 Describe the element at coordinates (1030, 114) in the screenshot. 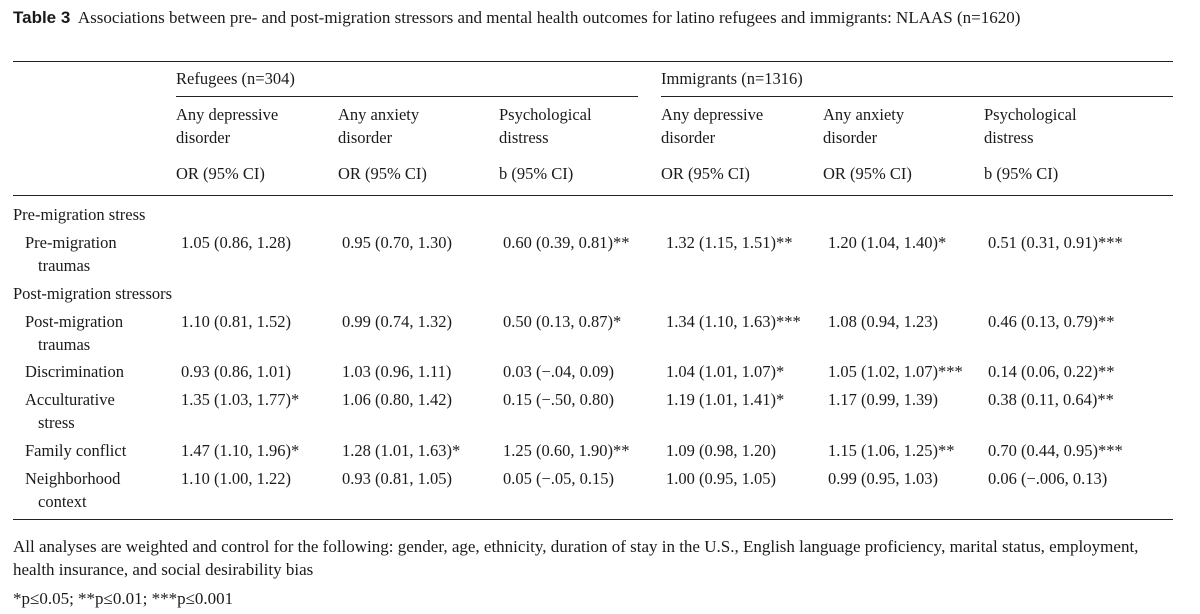

I see `col-header-imm-distress: Psychological` at that location.